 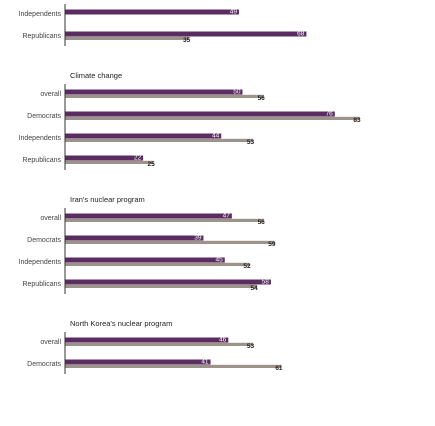 What do you see at coordinates (266, 282) in the screenshot?
I see `data-label-a: 58` at bounding box center [266, 282].